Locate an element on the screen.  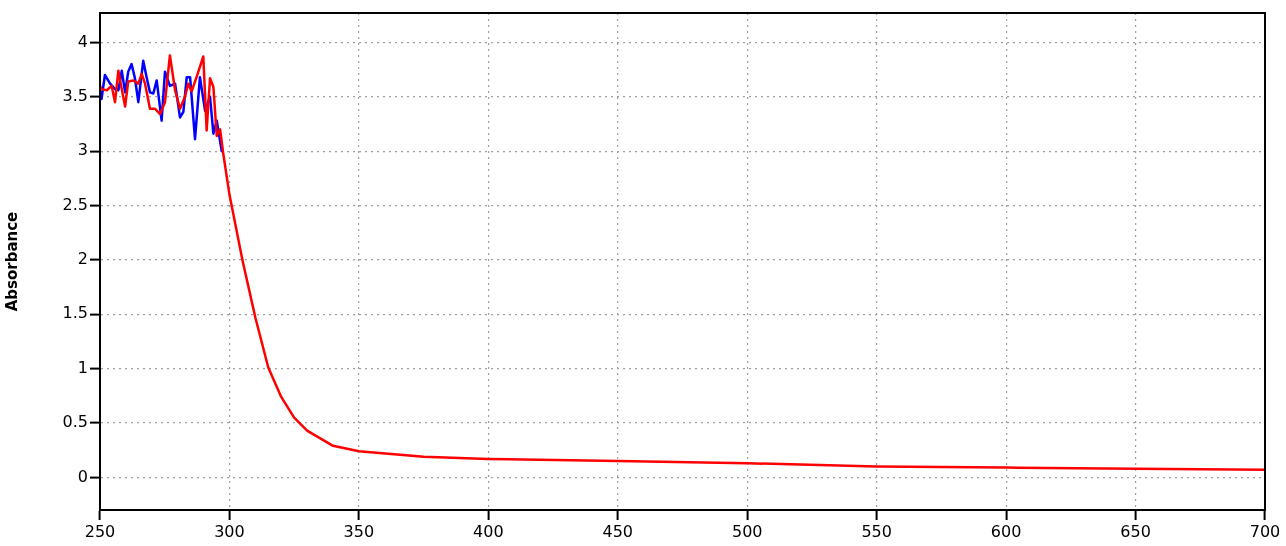
y-tick-label: 4 is located at coordinates (82, 41).